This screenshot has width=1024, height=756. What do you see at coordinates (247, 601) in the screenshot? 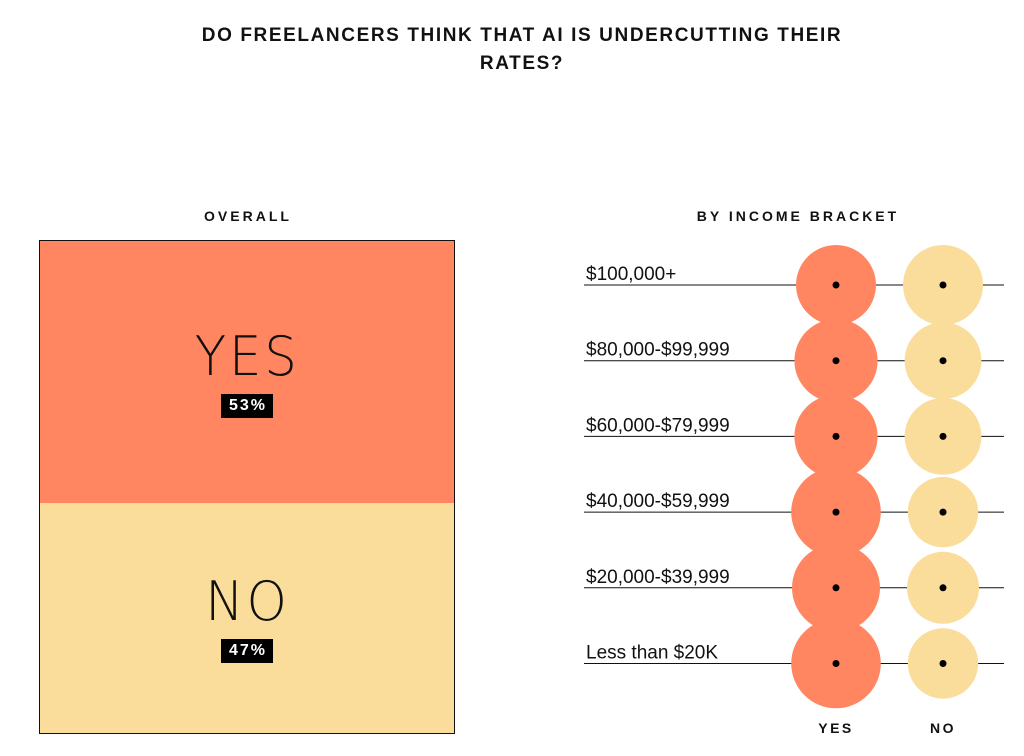
I see `overall-no-word: NO` at bounding box center [247, 601].